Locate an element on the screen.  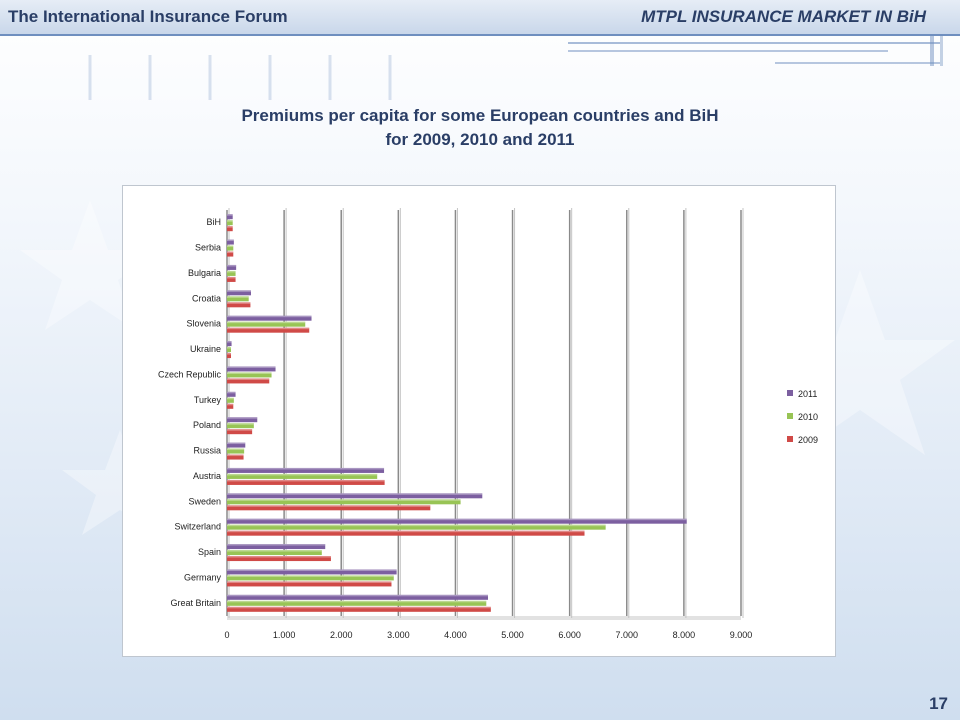
bar-2009-great-britain is located at coordinates (359, 609).